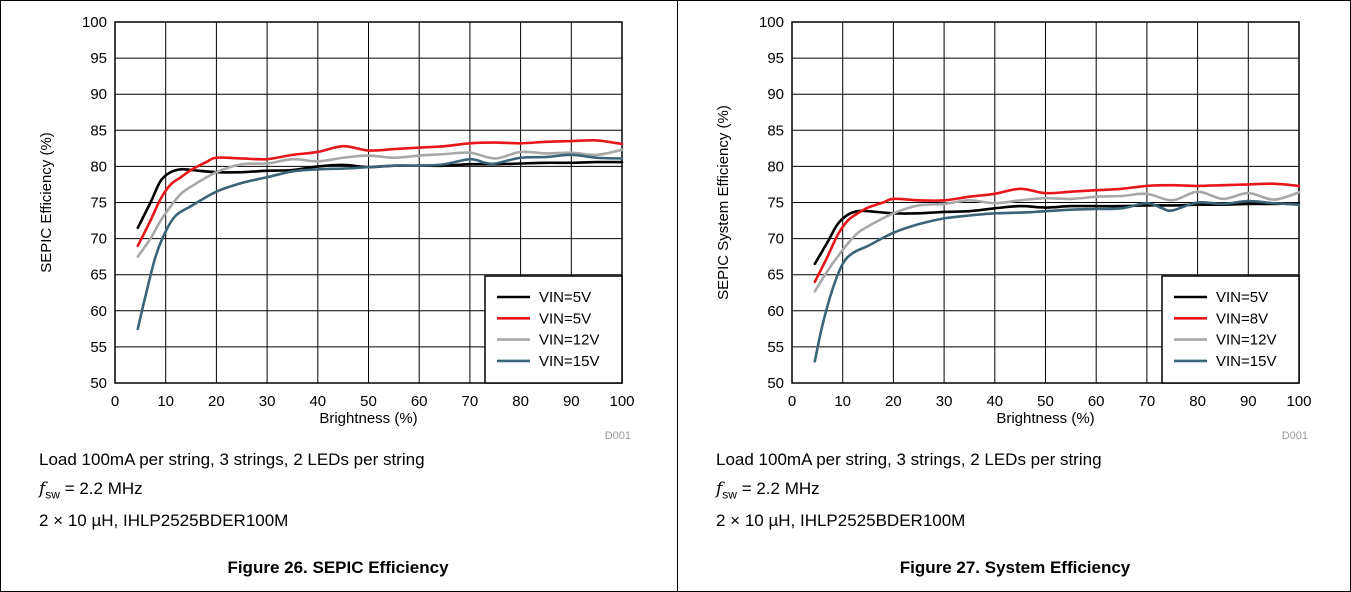 This screenshot has height=592, width=1351. I want to click on y-axis-label: SEPIC System Efficiency (%), so click(723, 202).